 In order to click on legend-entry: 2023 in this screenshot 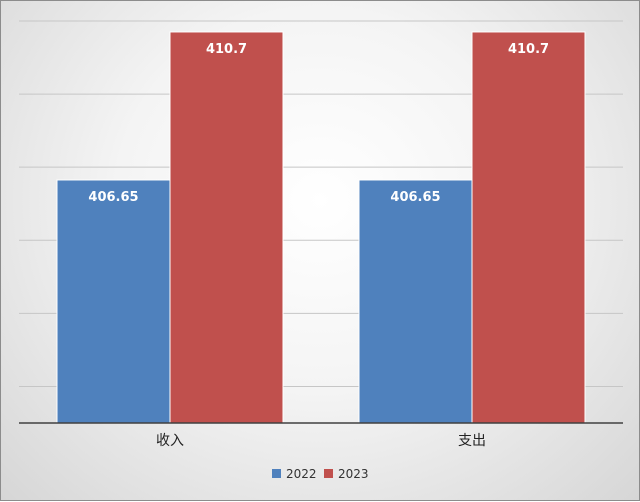, I will do `click(353, 474)`.